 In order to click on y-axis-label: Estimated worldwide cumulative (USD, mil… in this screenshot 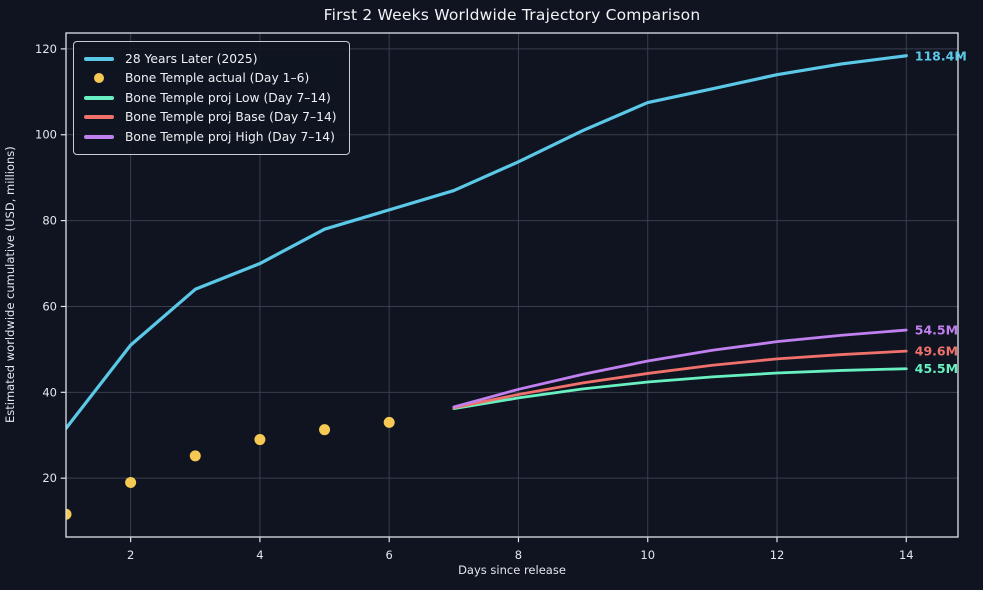, I will do `click(10, 285)`.